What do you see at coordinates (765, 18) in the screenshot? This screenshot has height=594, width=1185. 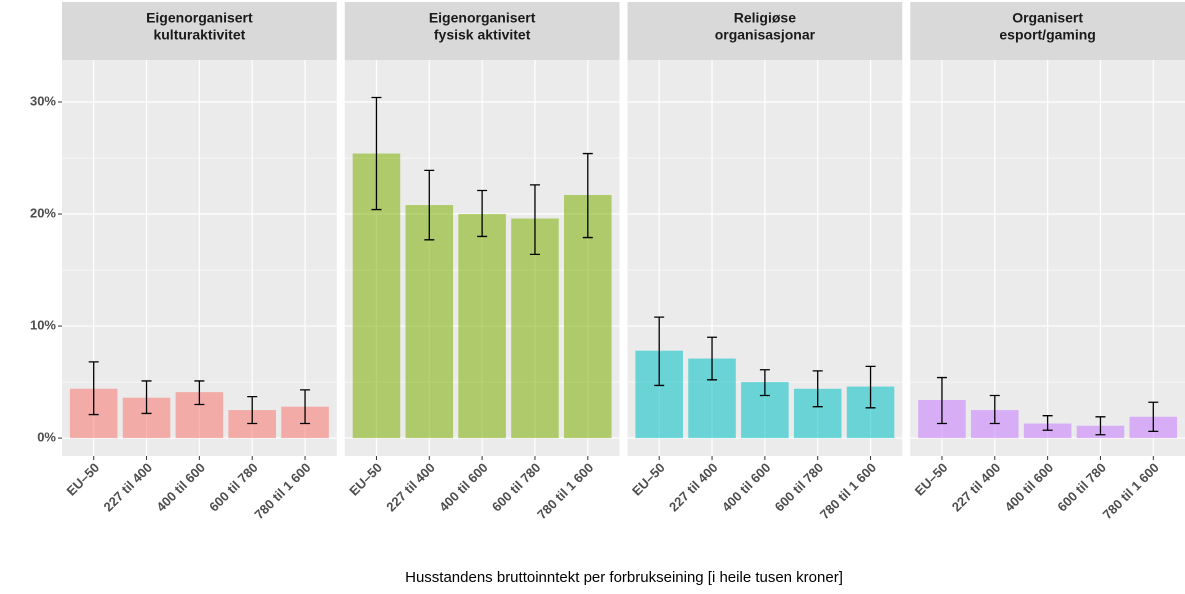 I see `panel-title: Religiøse` at bounding box center [765, 18].